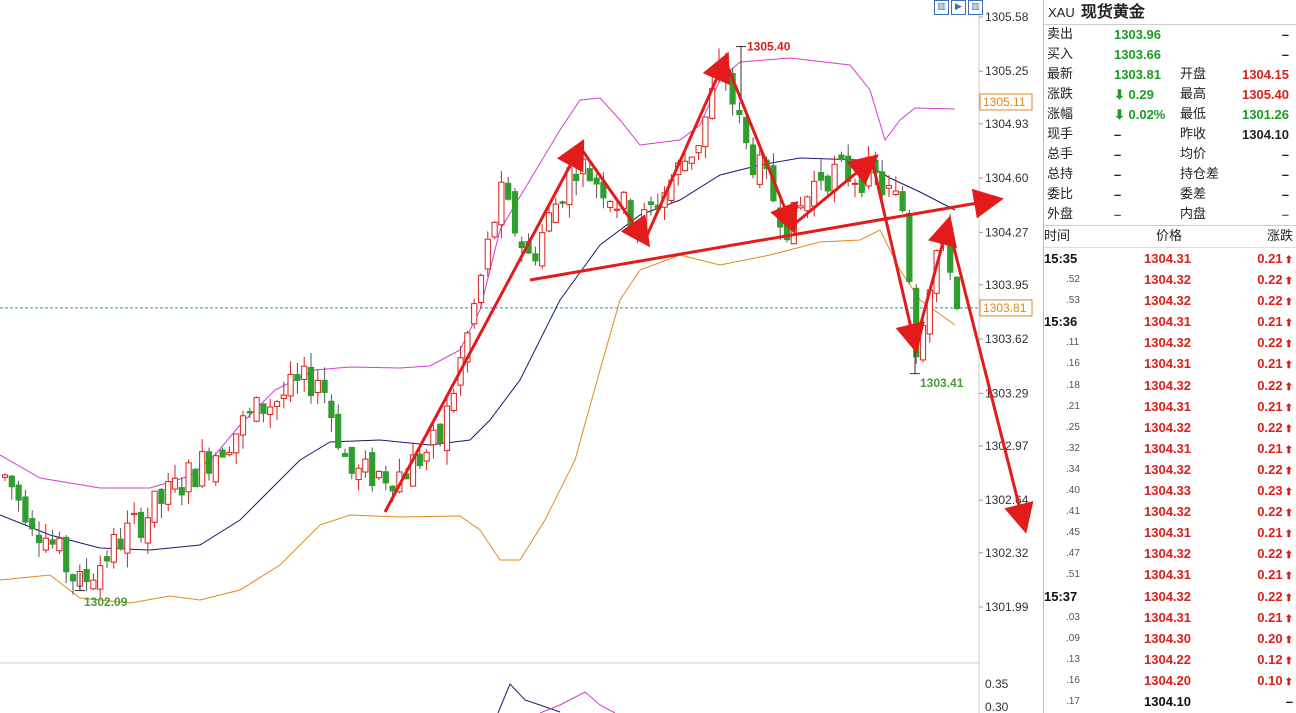  I want to click on tick-row: .34 1304.32 0.22 ⬆, so click(1170, 469).